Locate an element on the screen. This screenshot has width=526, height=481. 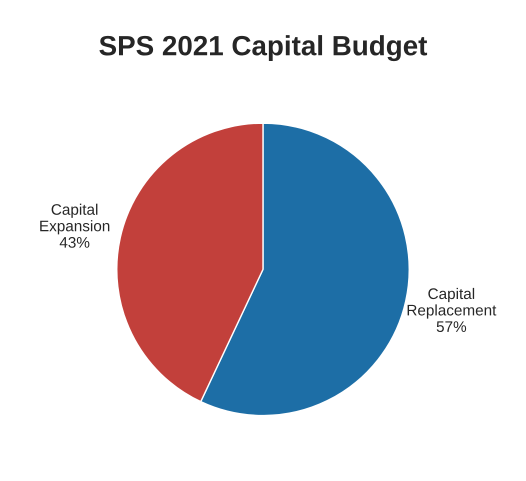
slice-label: Capital Replacement is located at coordinates (452, 303).